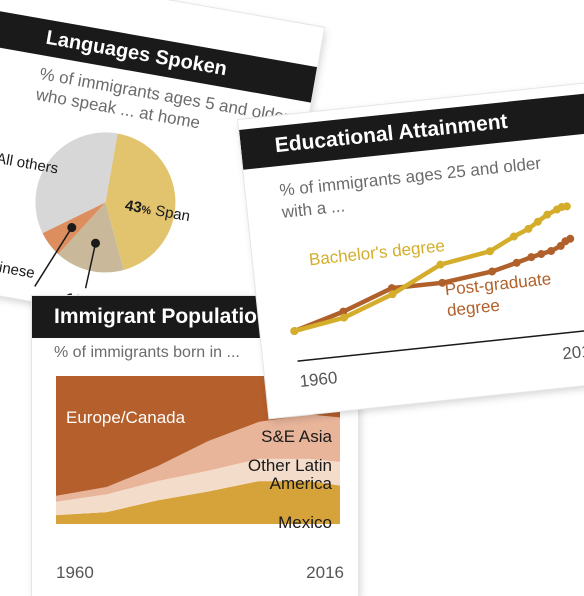  Describe the element at coordinates (377, 252) in the screenshot. I see `line-label-bachelors: Bachelor's degree` at that location.